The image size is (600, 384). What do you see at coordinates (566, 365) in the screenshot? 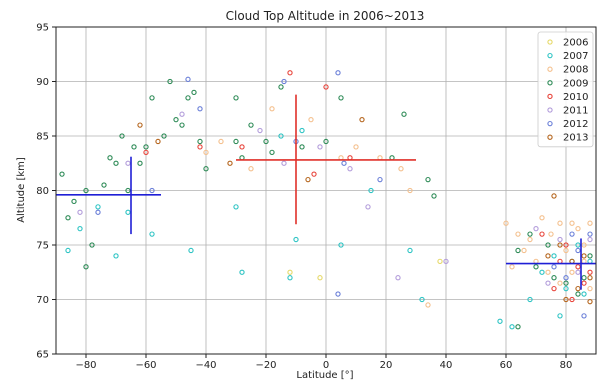
I see `x-tick-label: 80` at bounding box center [566, 365].